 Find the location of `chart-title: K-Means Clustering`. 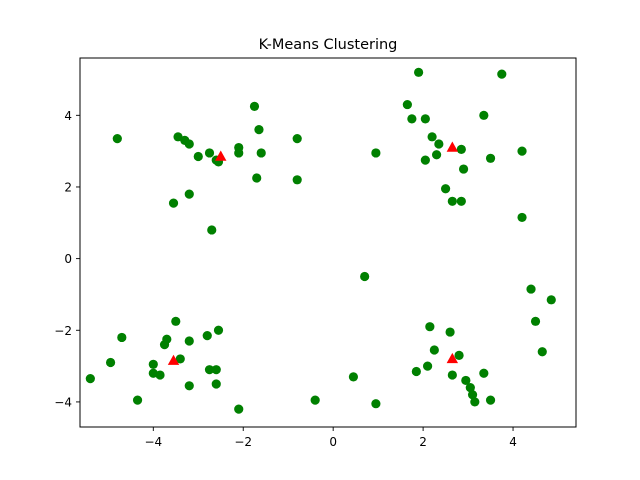

chart-title: K-Means Clustering is located at coordinates (328, 45).